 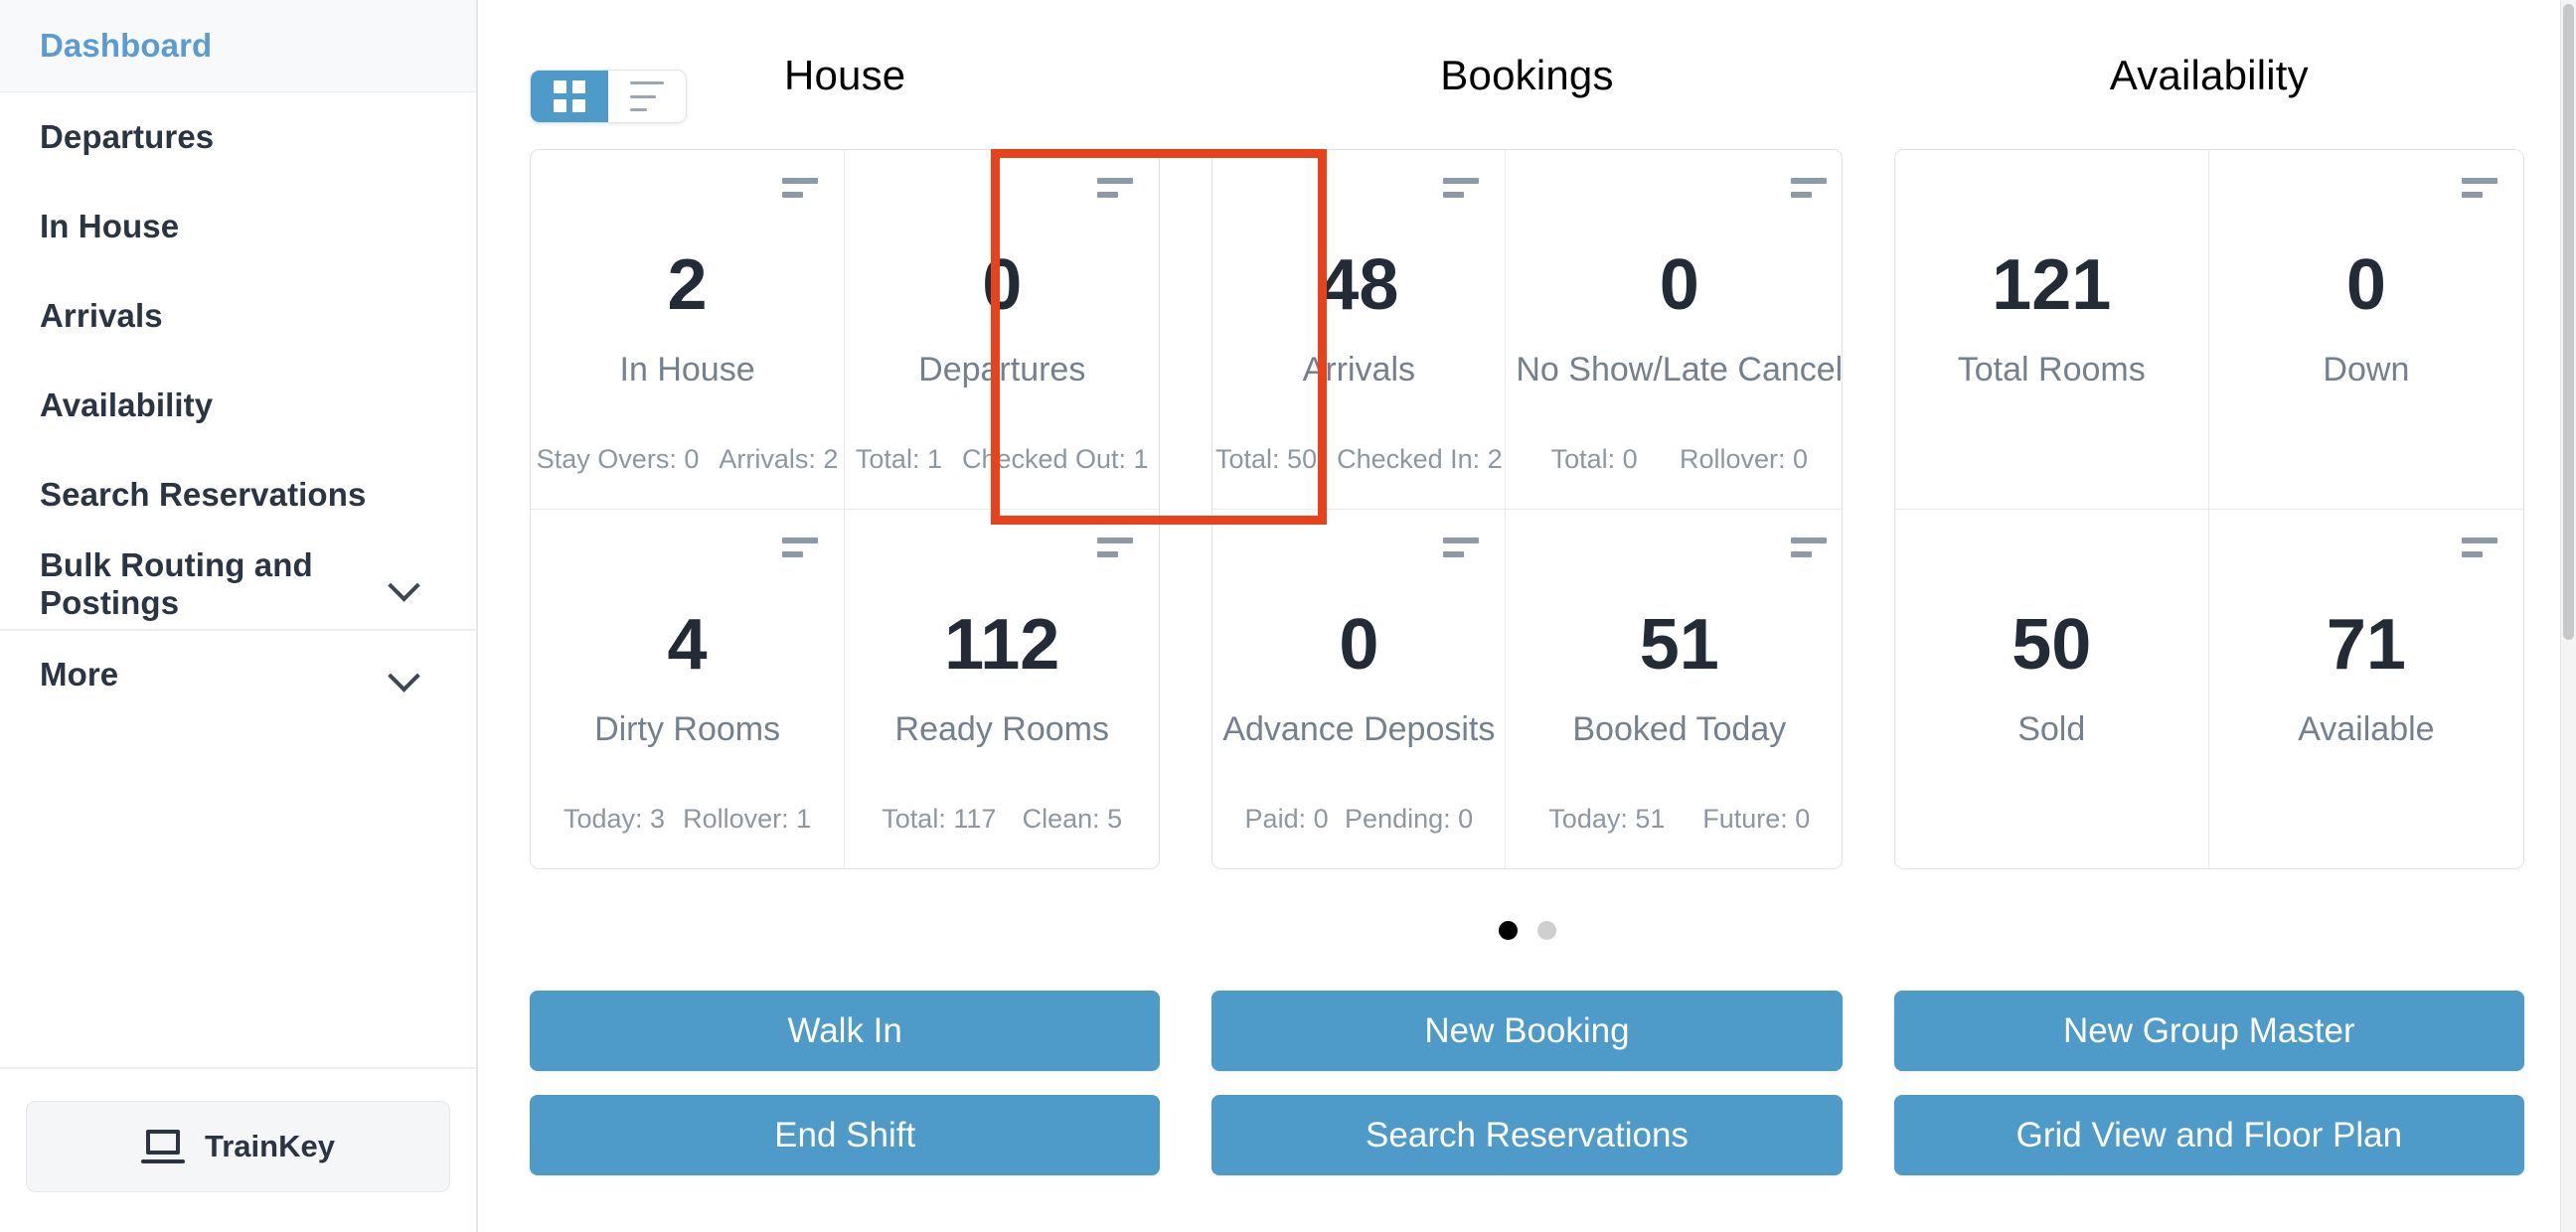 I want to click on action-button-end-shift: End Shift, so click(x=845, y=1135).